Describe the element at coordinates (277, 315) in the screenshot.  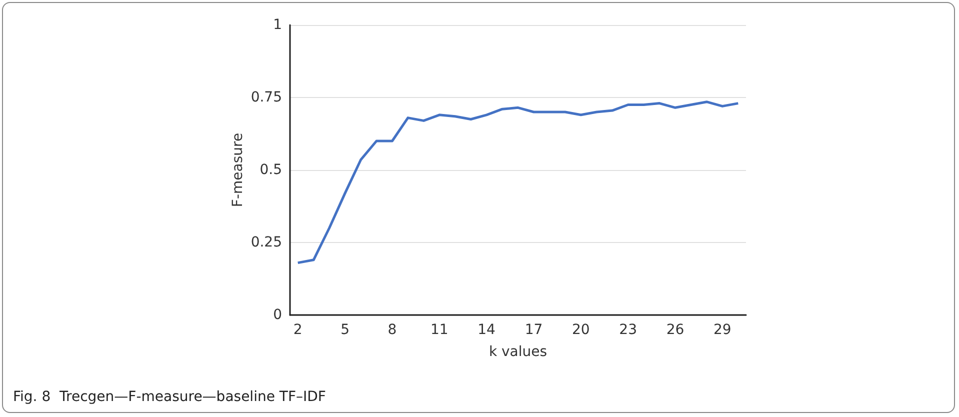
I see `y-tick-label: 0` at that location.